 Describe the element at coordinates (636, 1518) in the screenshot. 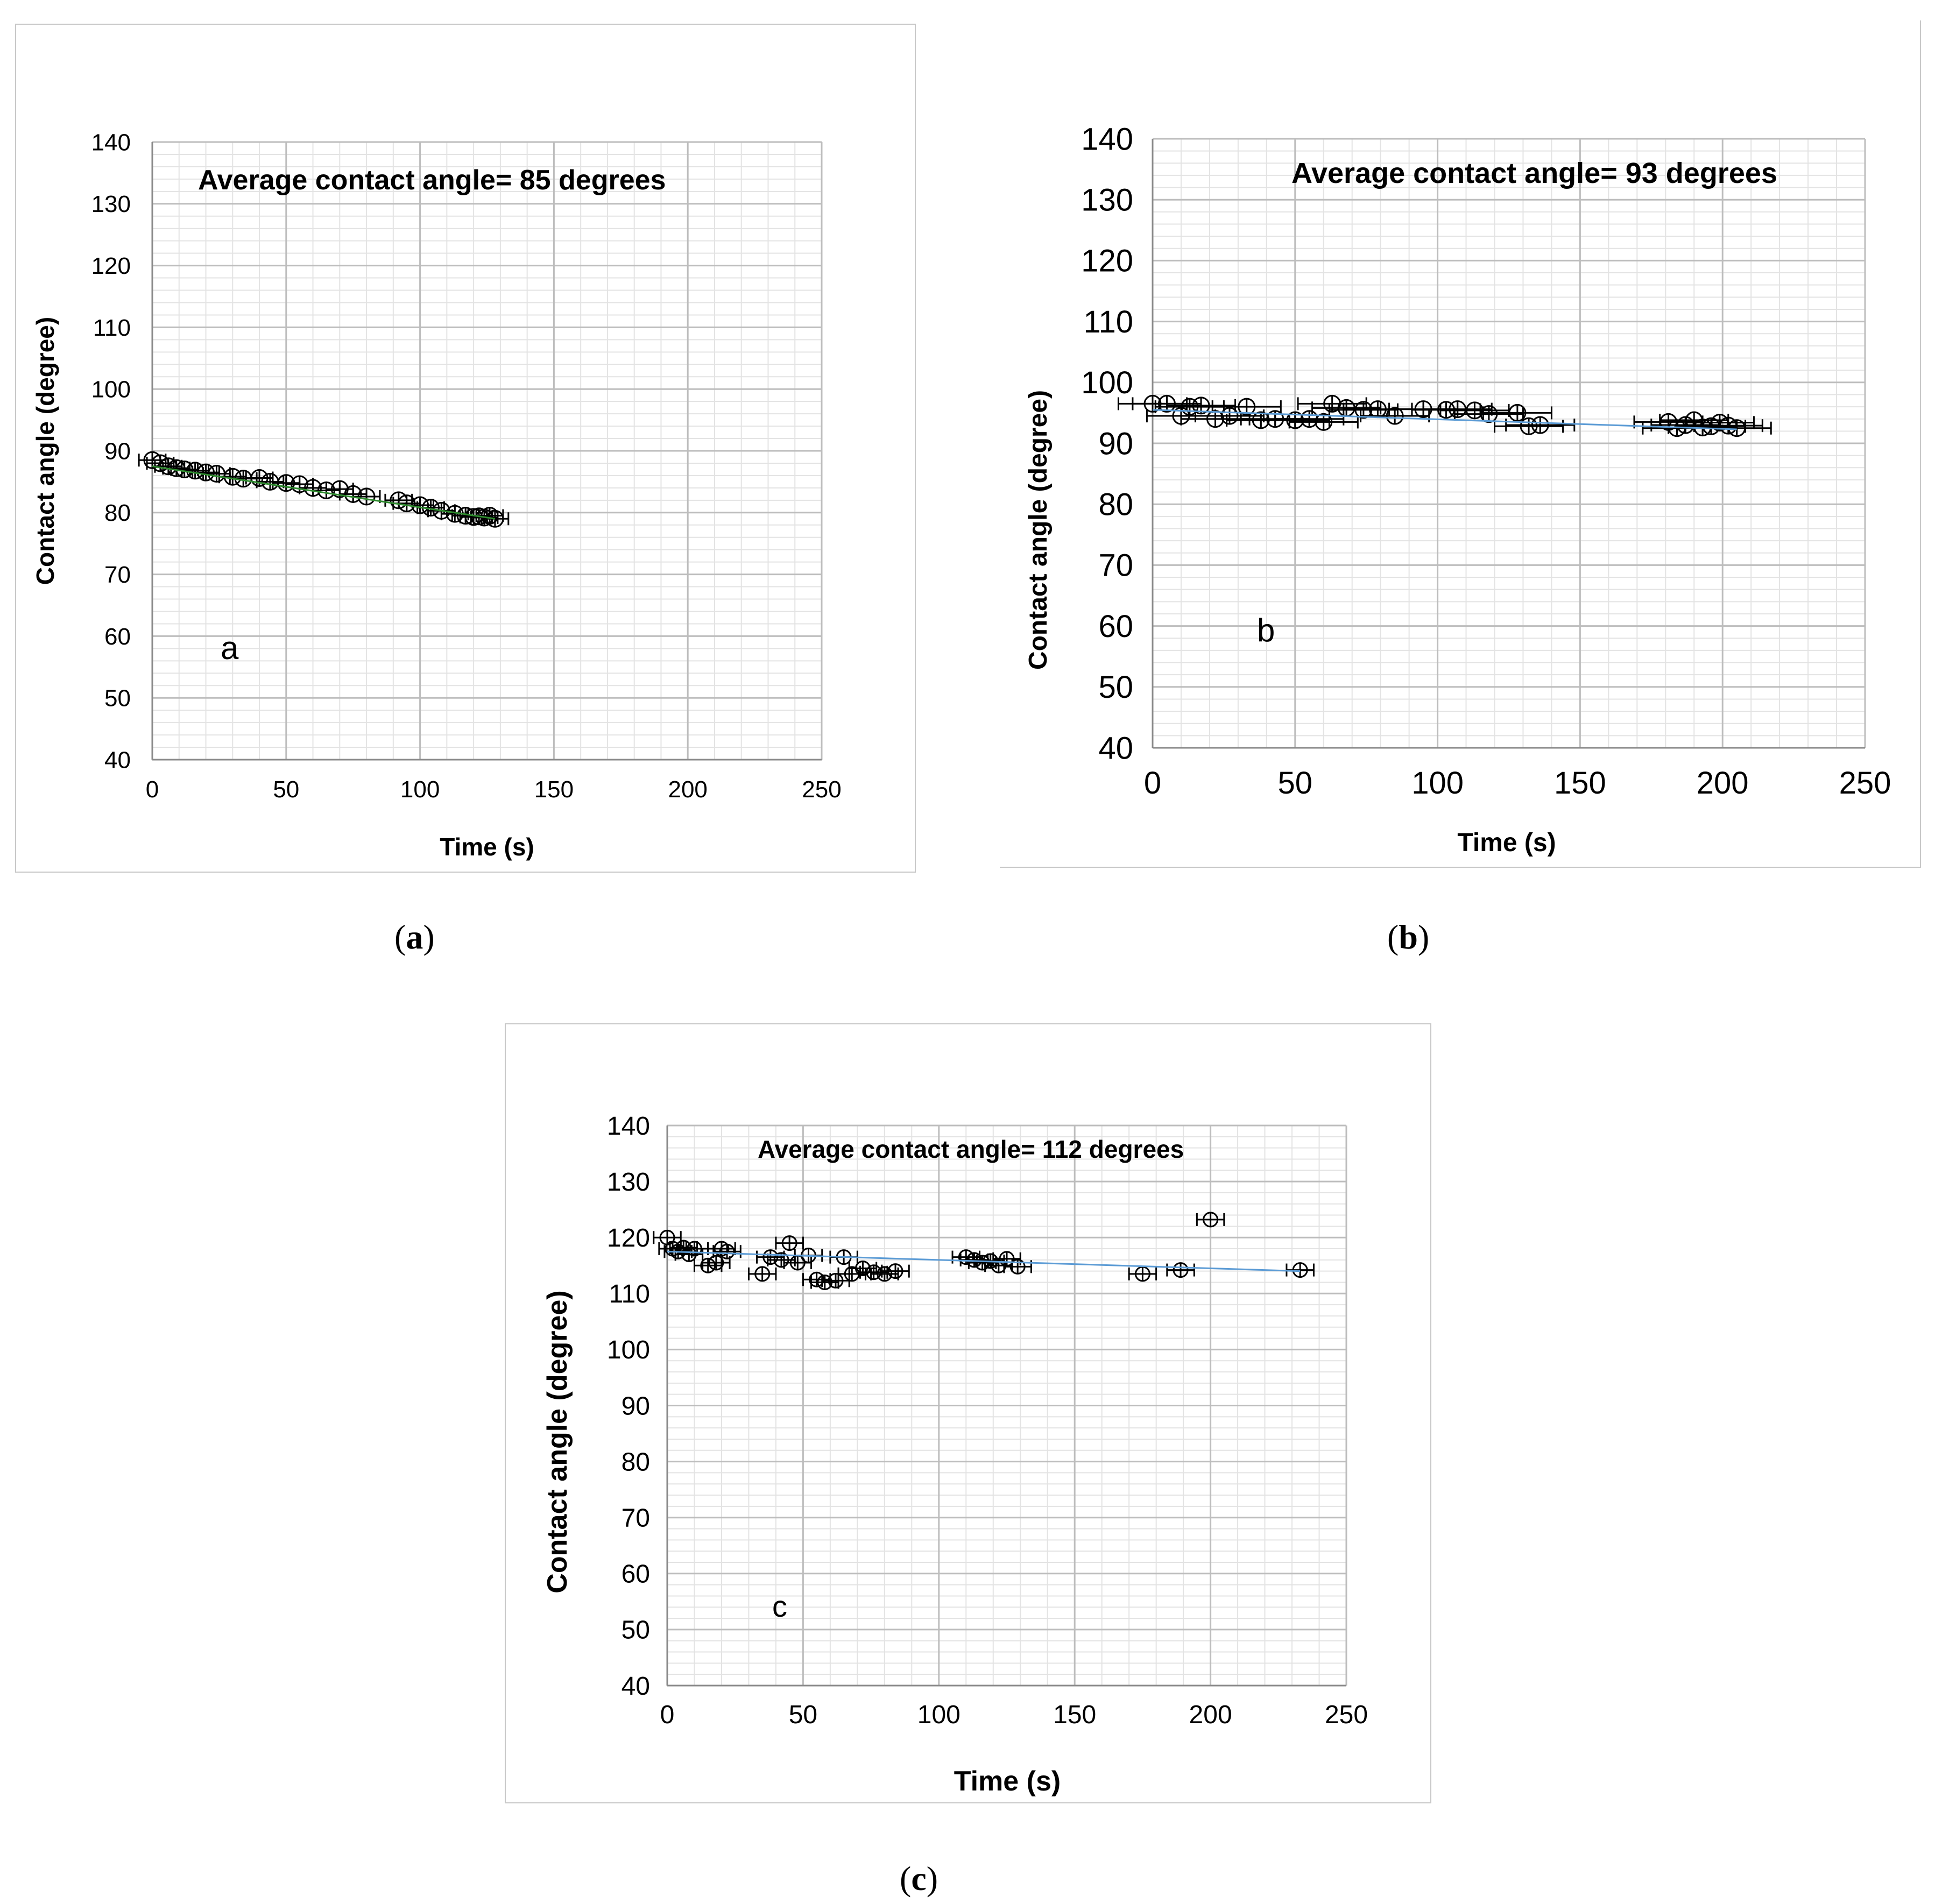

I see `chart-c-y-tick-label: 70` at that location.